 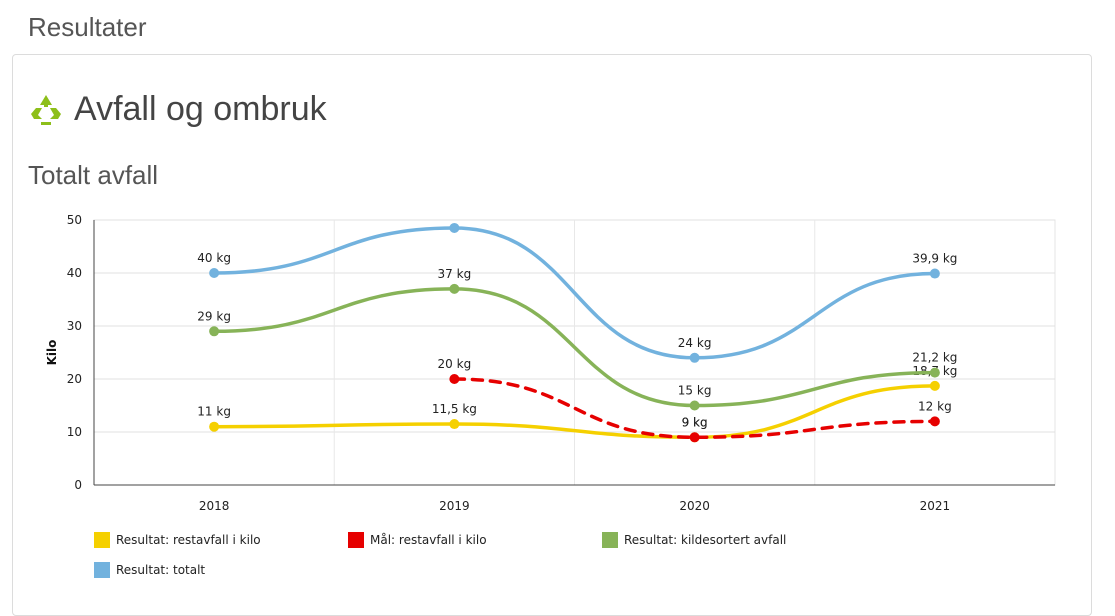 What do you see at coordinates (214, 258) in the screenshot?
I see `data-label: 40 kg` at bounding box center [214, 258].